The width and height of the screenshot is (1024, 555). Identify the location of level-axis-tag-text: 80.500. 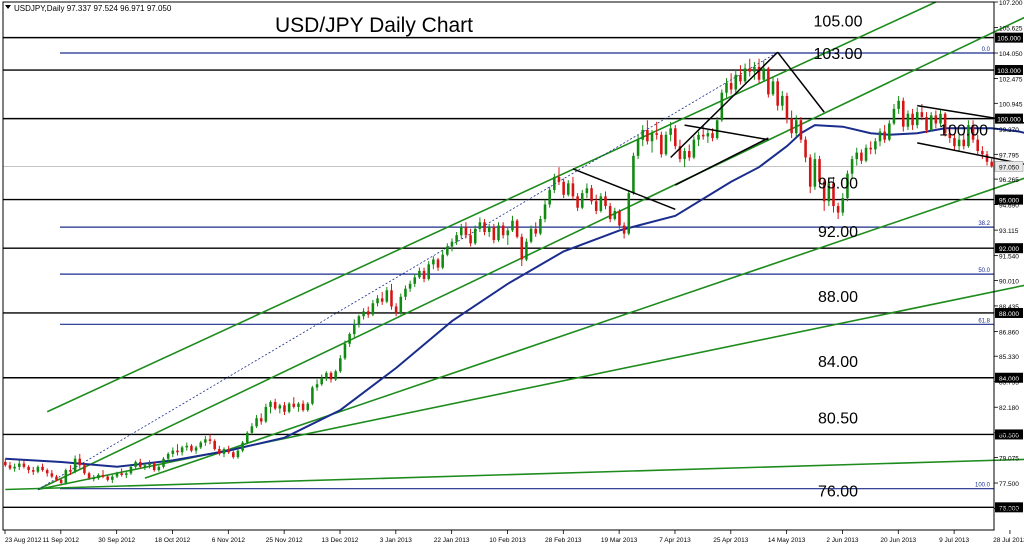
(1009, 435).